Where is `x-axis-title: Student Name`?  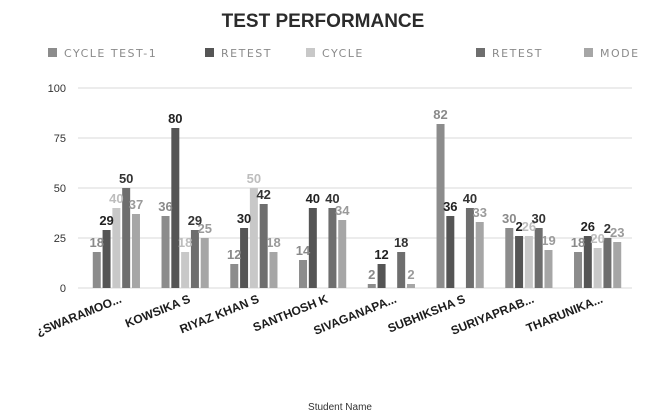
x-axis-title: Student Name is located at coordinates (340, 407).